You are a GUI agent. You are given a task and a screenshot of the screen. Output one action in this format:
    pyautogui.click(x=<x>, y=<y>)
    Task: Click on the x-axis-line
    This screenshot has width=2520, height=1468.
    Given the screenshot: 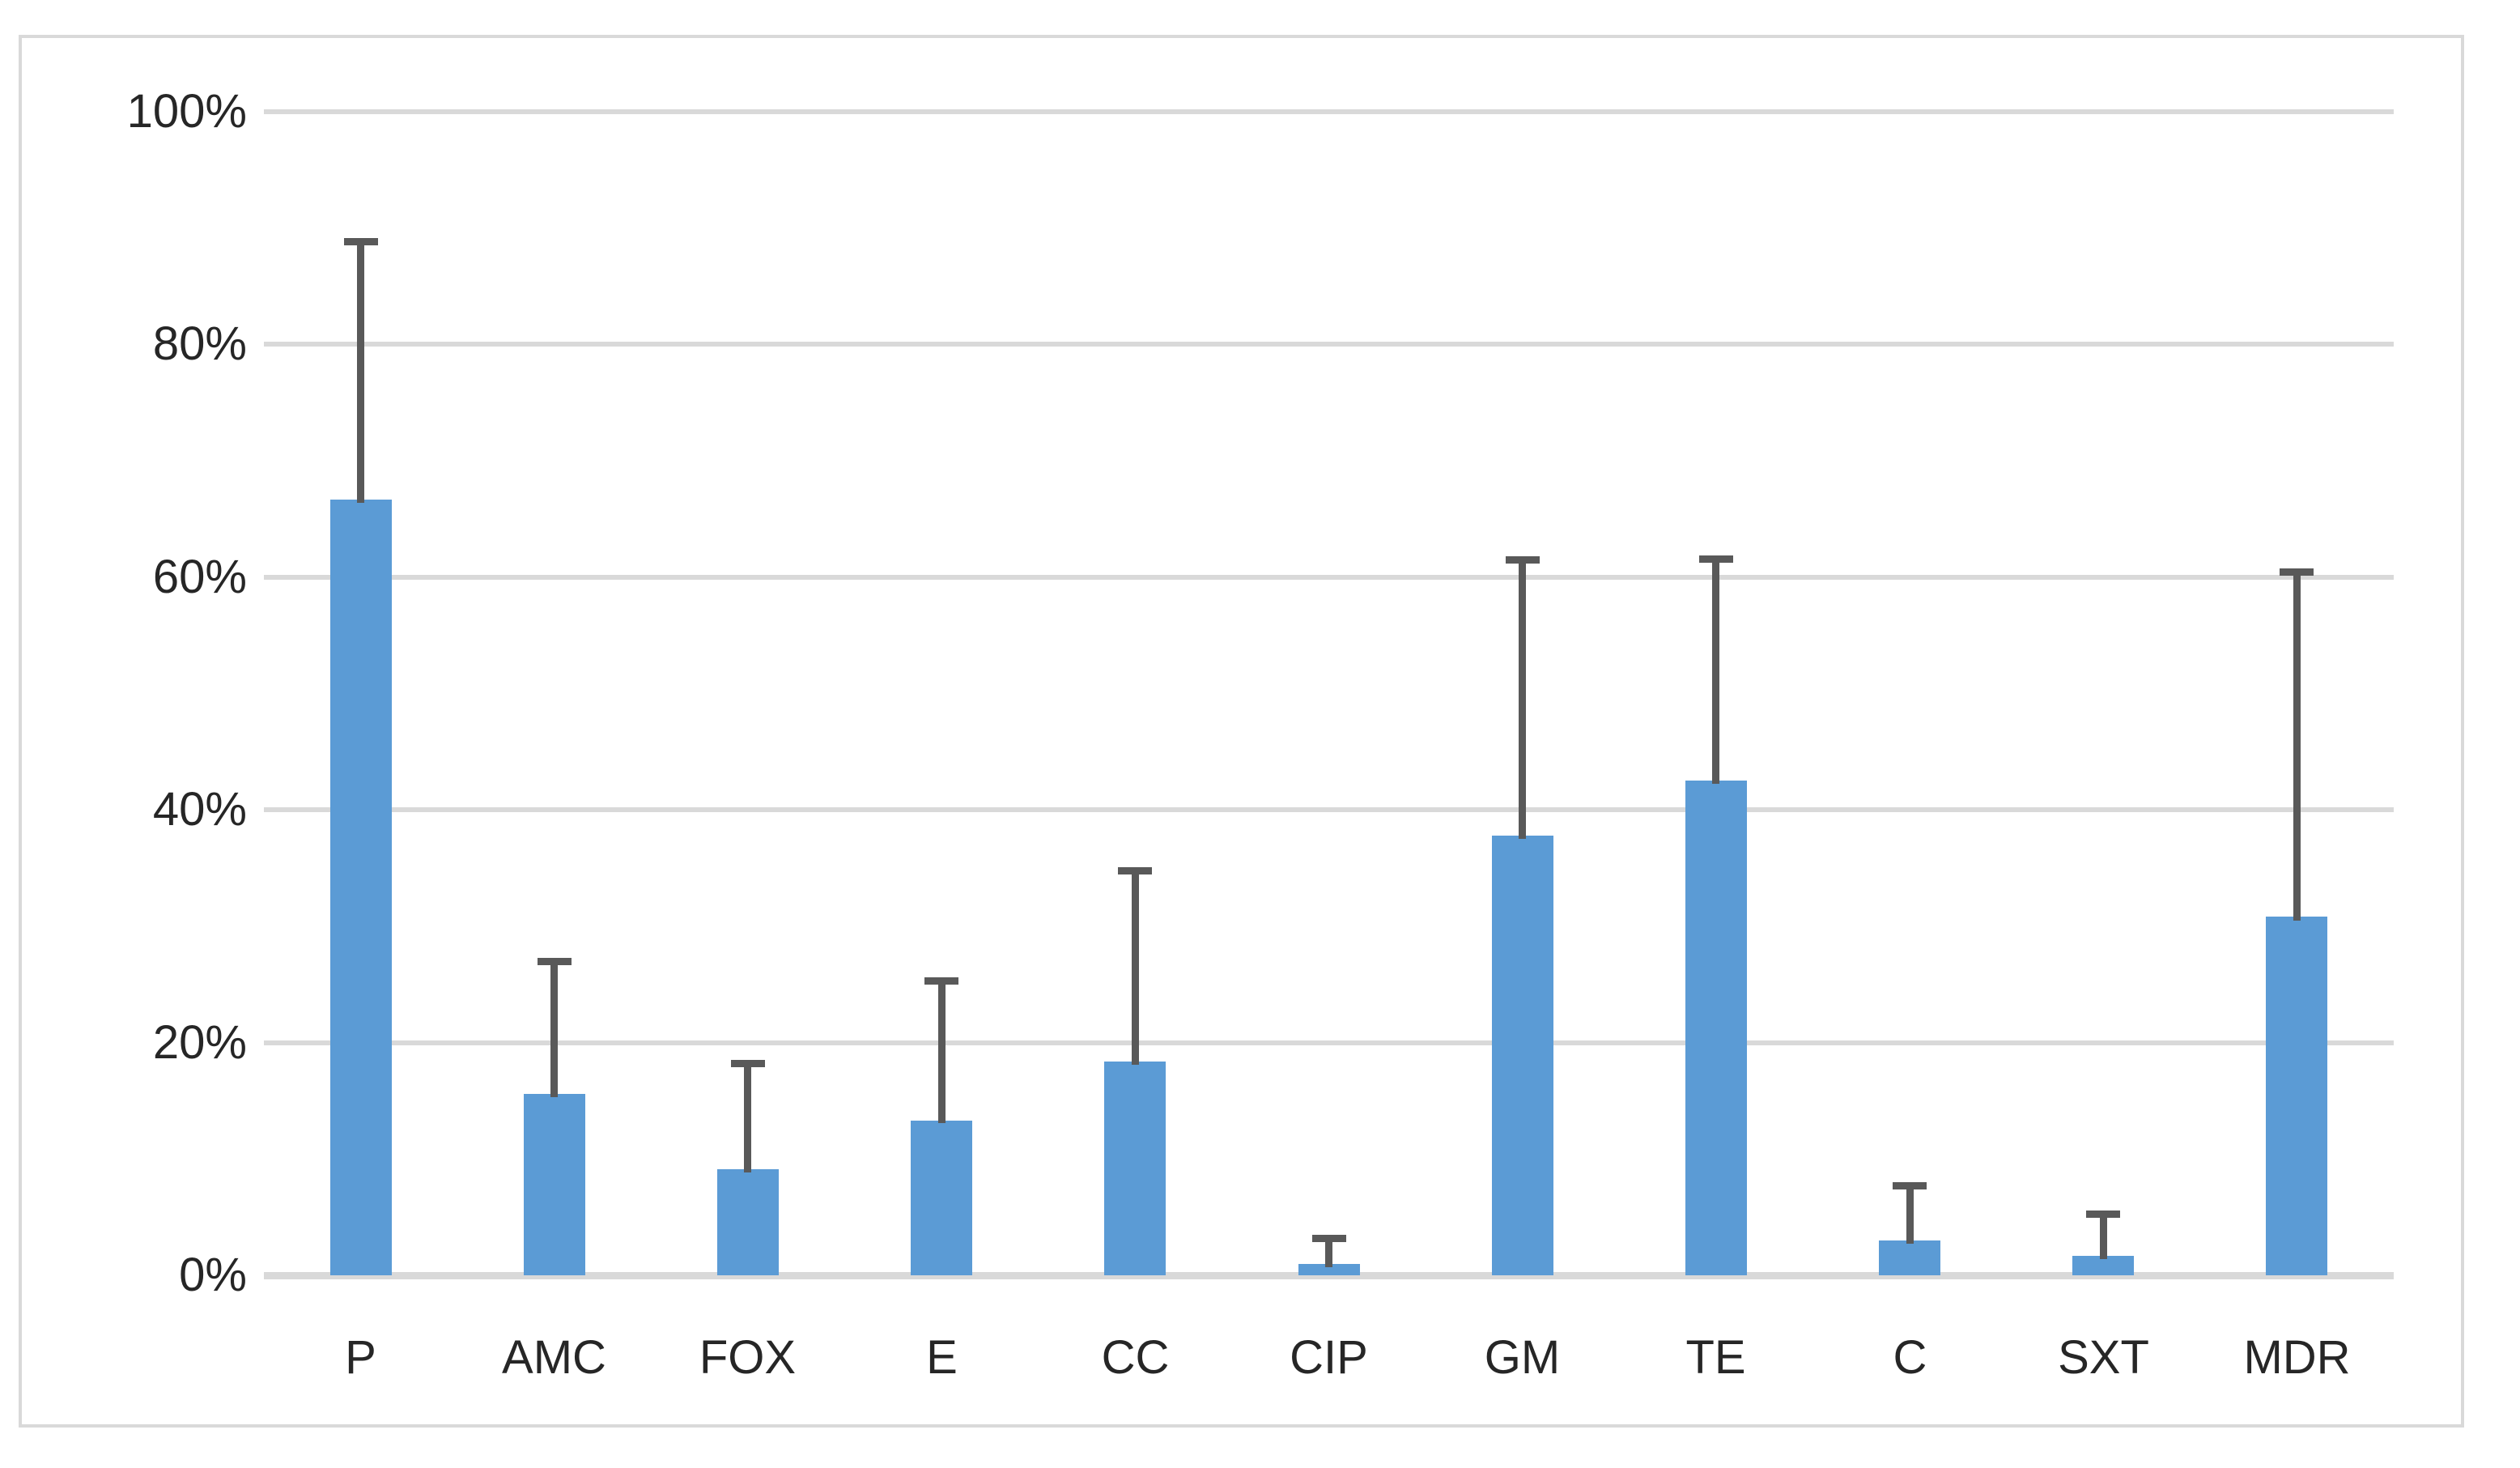 What is the action you would take?
    pyautogui.click(x=1329, y=1275)
    